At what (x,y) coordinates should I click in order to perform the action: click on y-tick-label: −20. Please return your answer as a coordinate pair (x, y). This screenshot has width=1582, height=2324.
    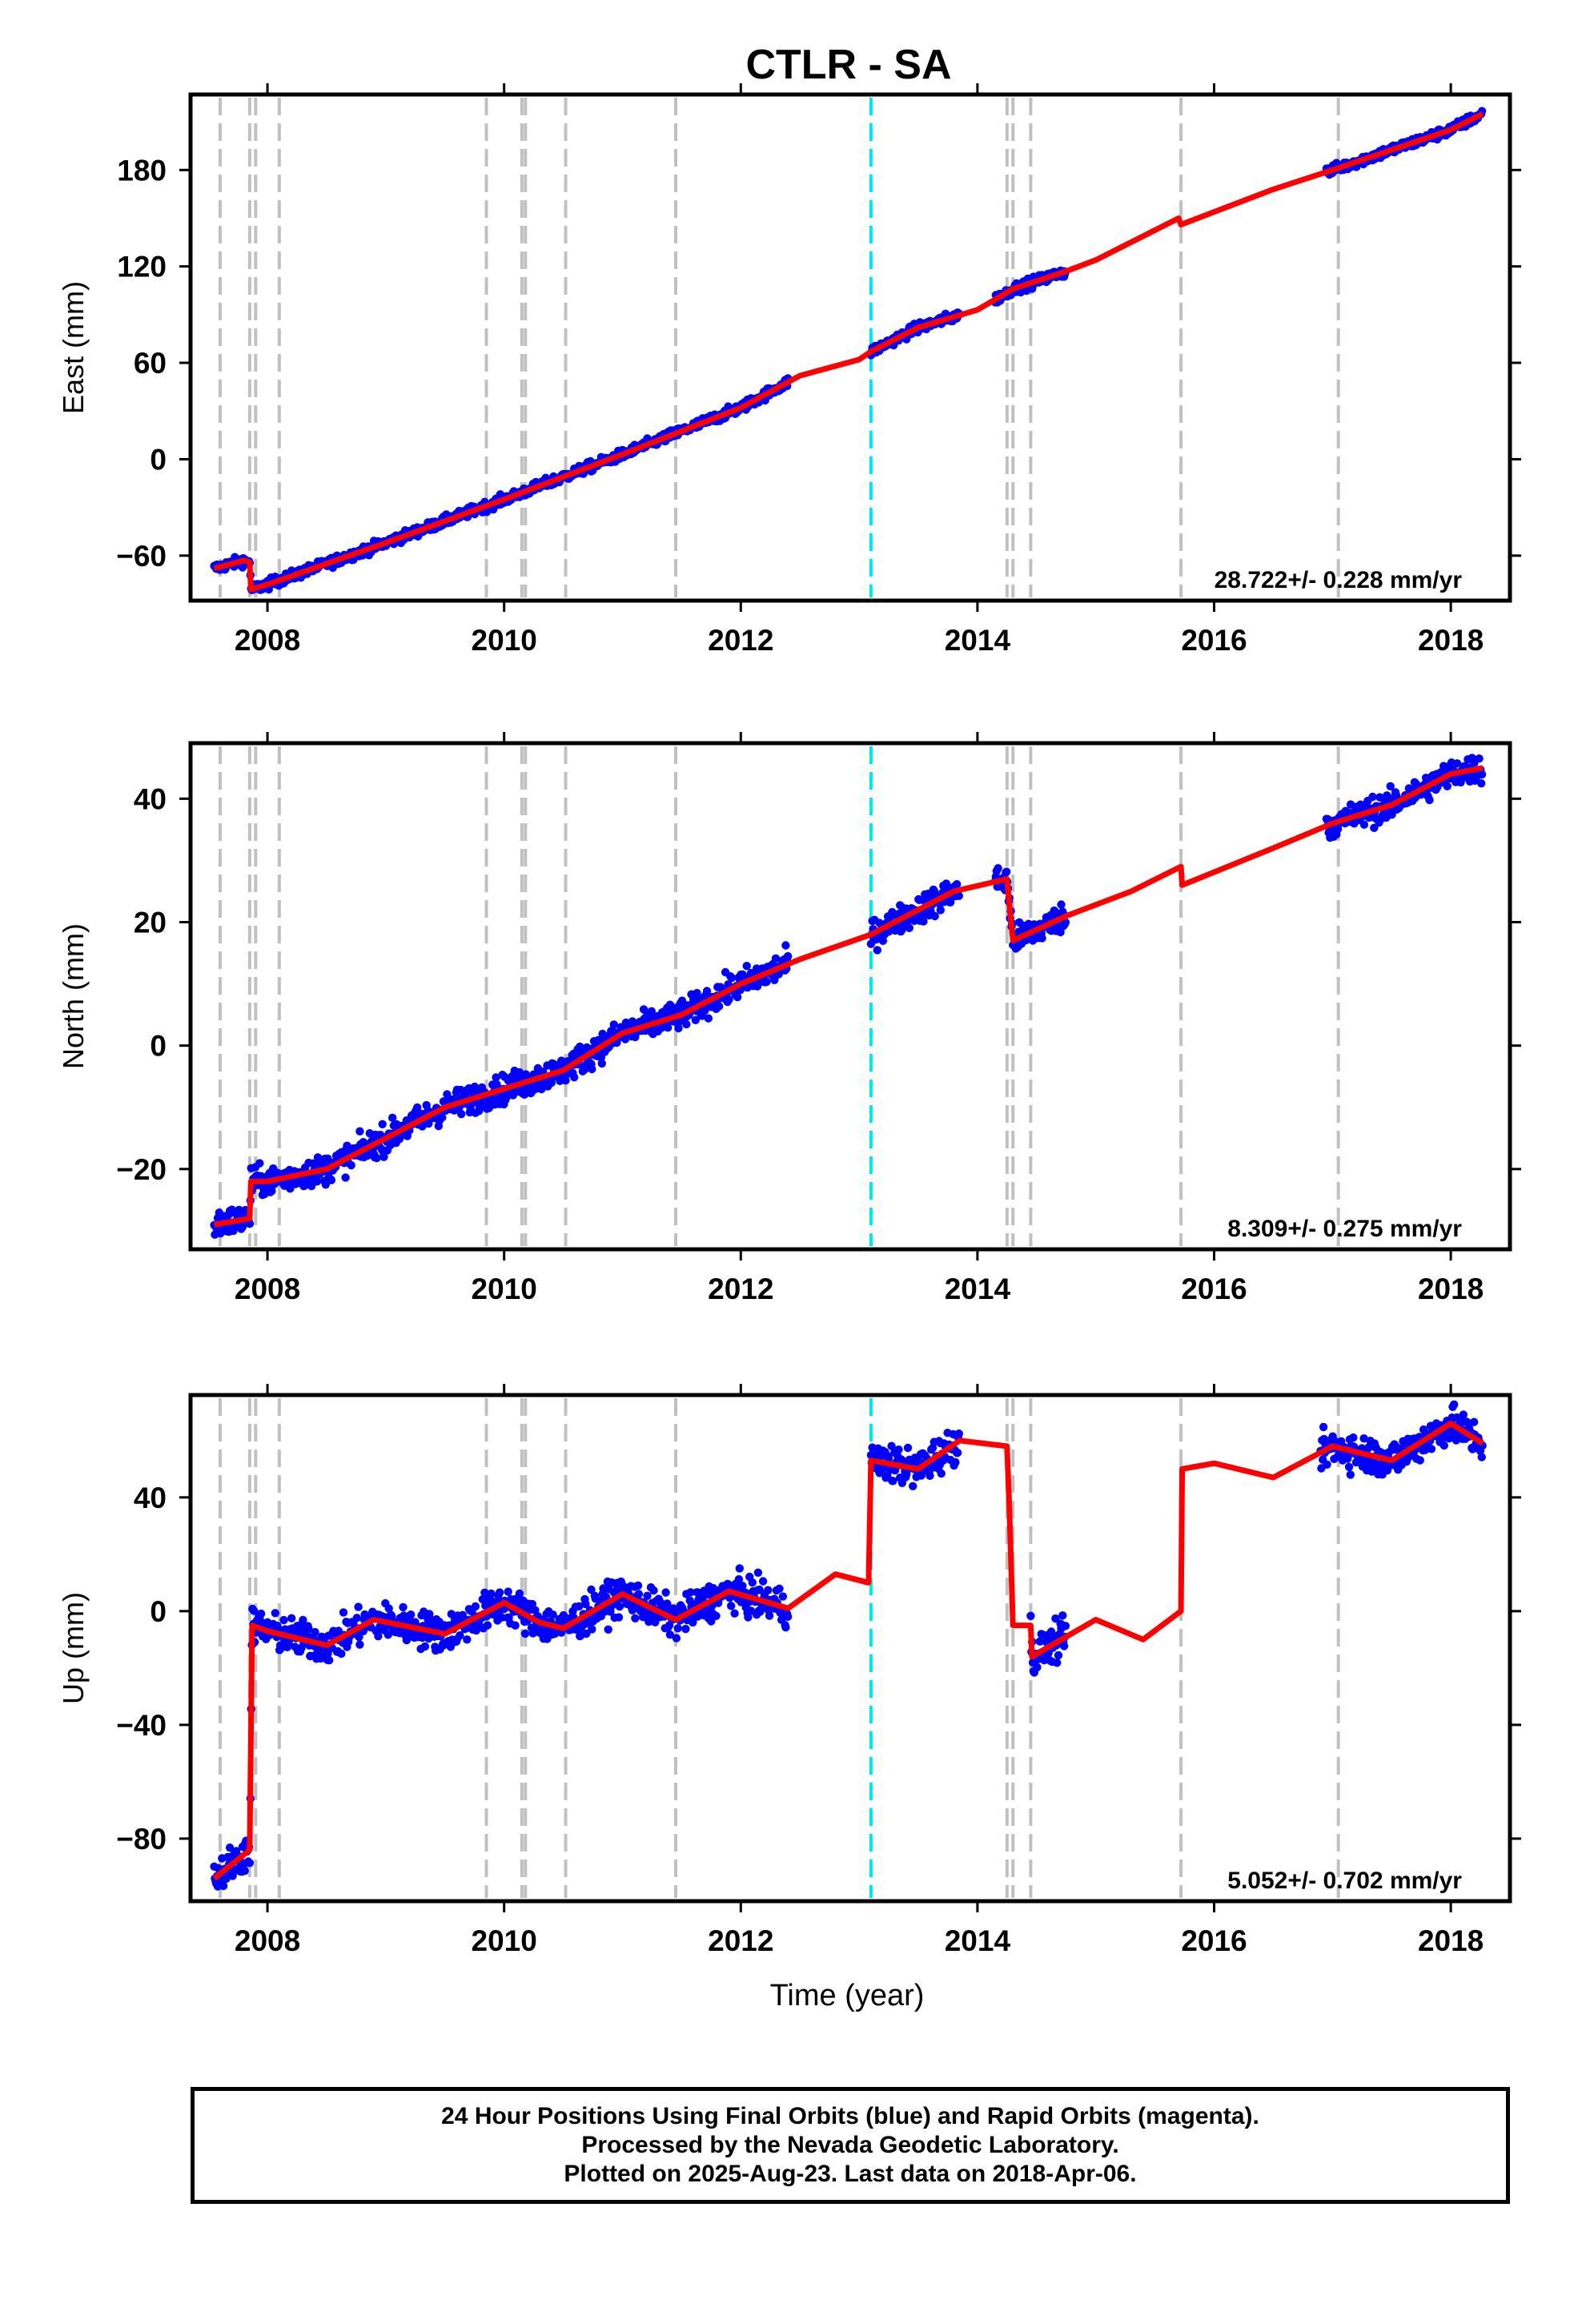
    Looking at the image, I should click on (141, 1169).